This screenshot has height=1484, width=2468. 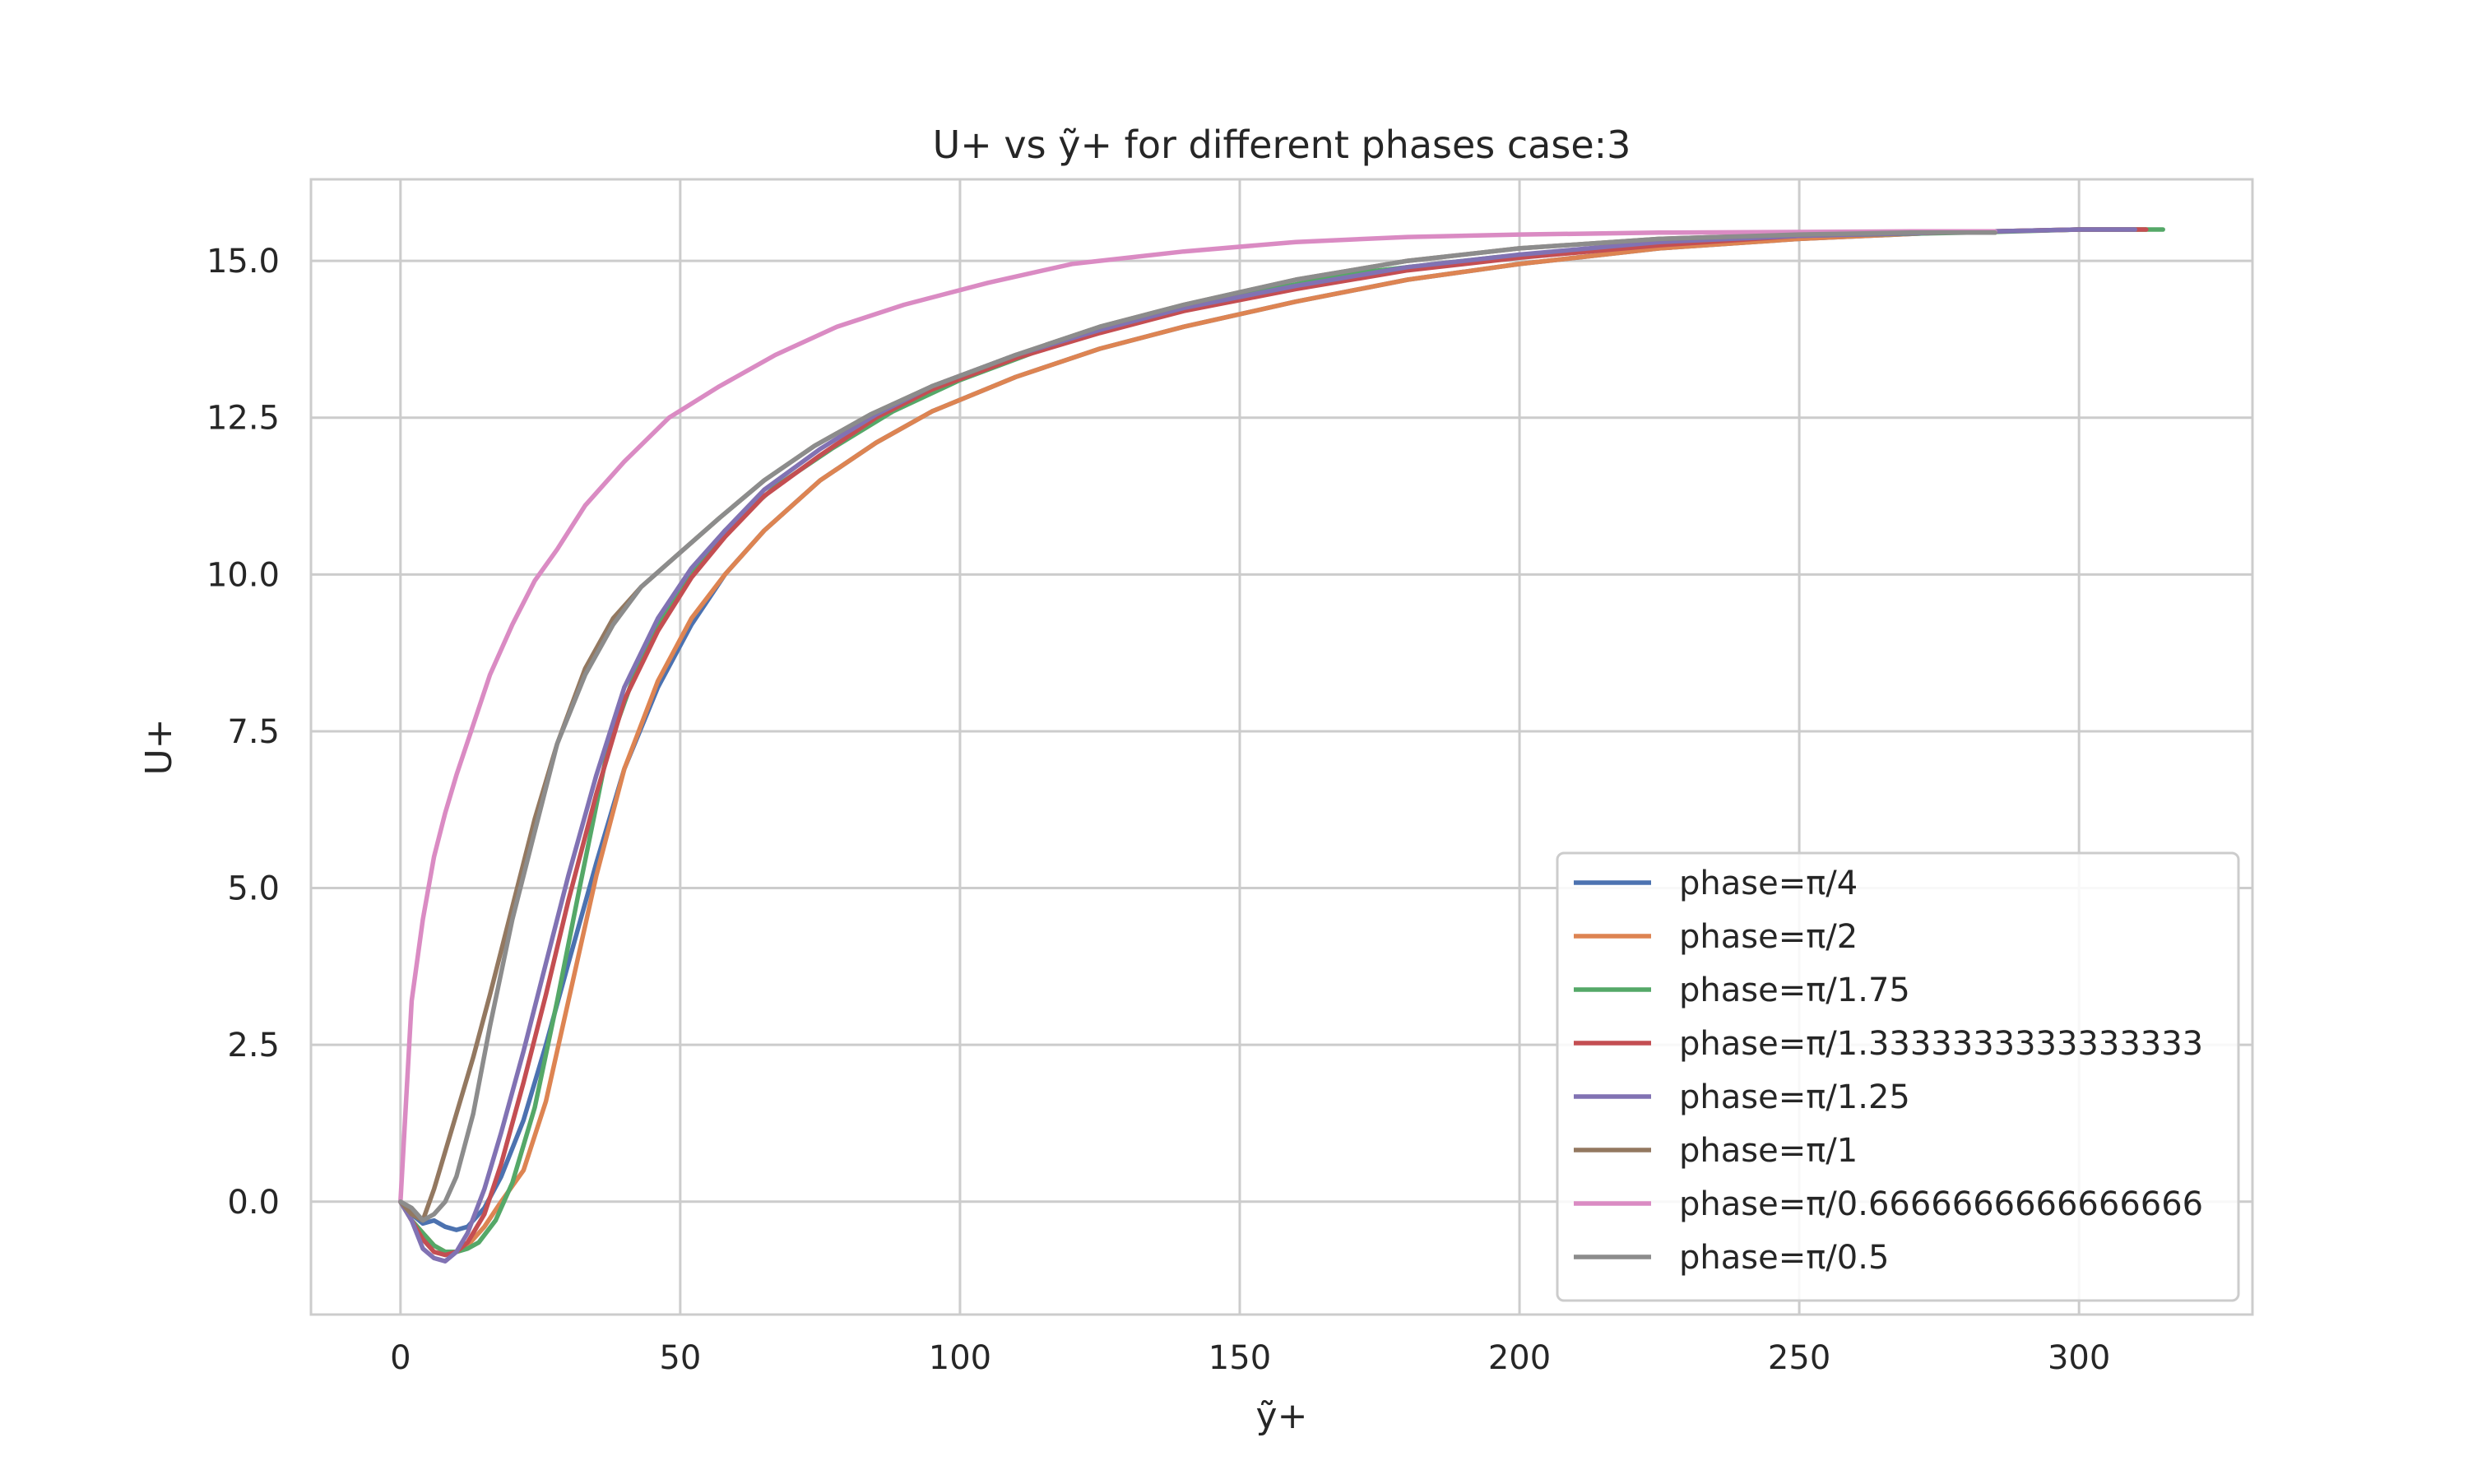 I want to click on legend-label: phase=π/1, so click(x=1768, y=1151).